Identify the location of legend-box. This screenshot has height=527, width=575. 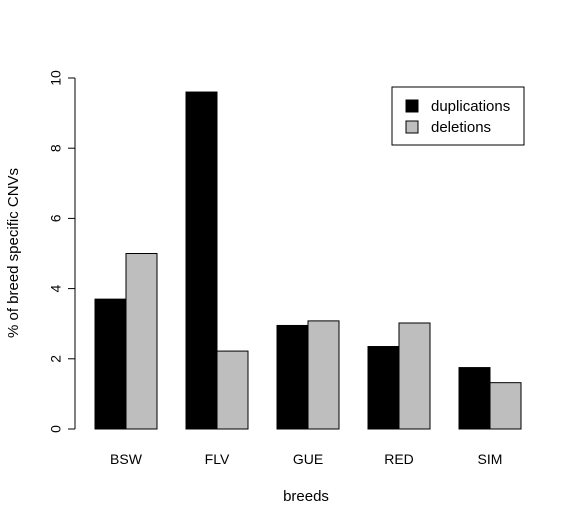
(458, 116).